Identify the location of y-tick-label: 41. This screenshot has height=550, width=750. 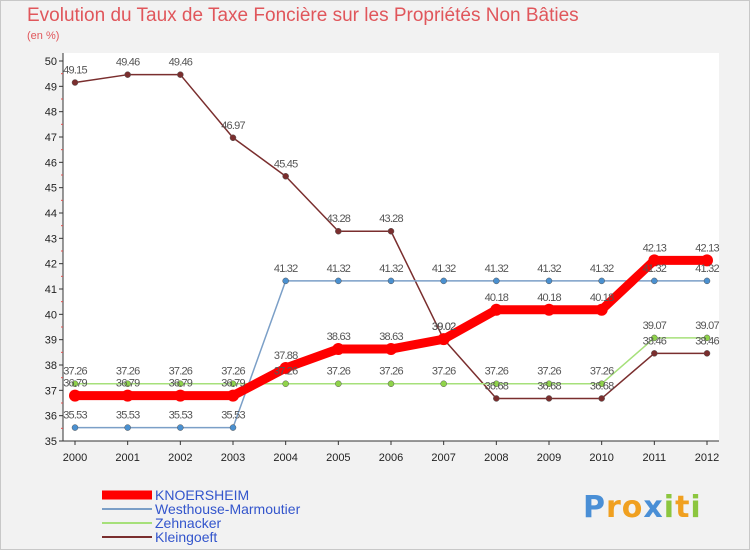
(51, 290).